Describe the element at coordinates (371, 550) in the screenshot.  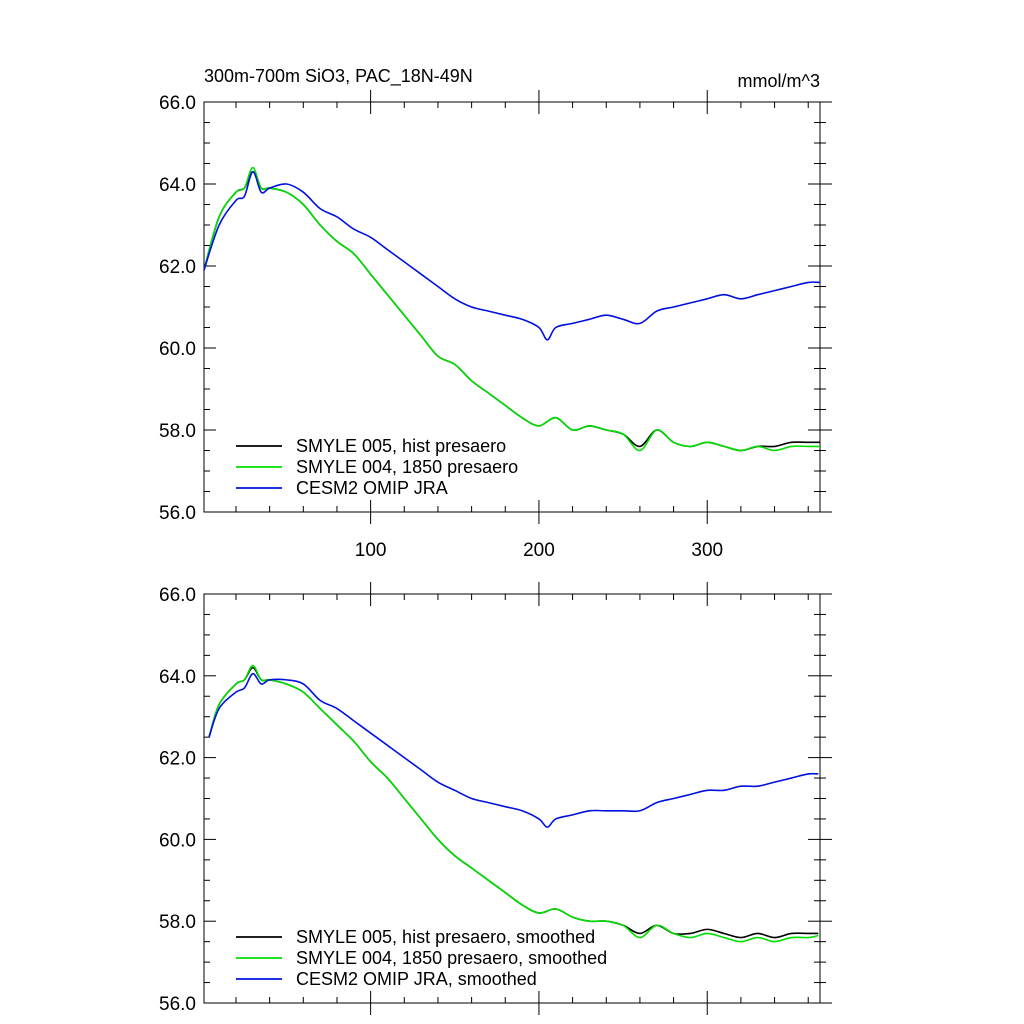
I see `x-tick-label: 100` at that location.